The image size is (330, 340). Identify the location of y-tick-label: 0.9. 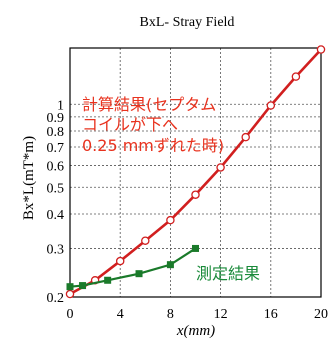
(56, 118).